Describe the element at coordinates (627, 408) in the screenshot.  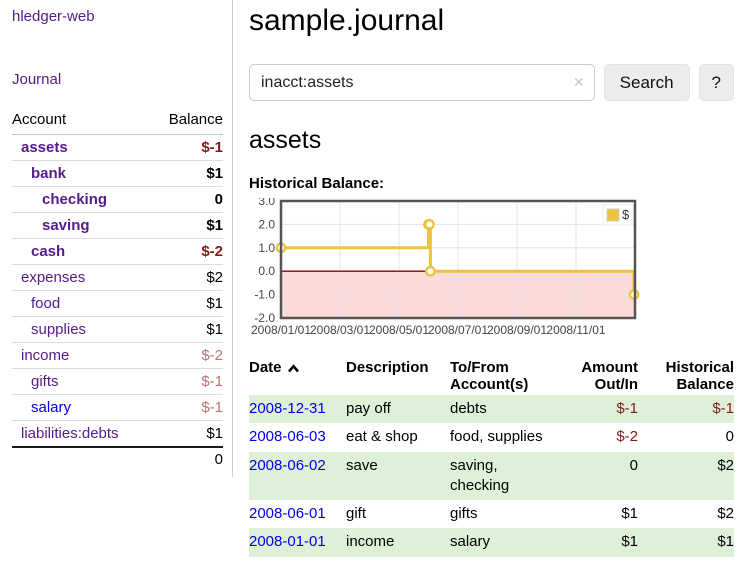
I see `transaction-amount: $-1` at that location.